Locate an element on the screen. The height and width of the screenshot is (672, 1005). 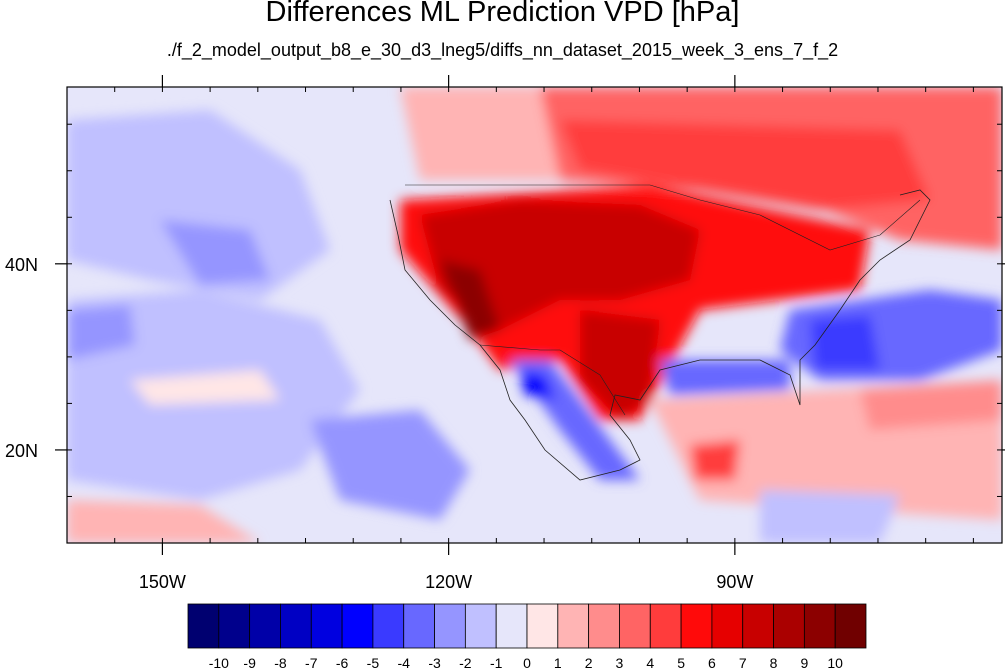
x-tick-label: 150W is located at coordinates (162, 582).